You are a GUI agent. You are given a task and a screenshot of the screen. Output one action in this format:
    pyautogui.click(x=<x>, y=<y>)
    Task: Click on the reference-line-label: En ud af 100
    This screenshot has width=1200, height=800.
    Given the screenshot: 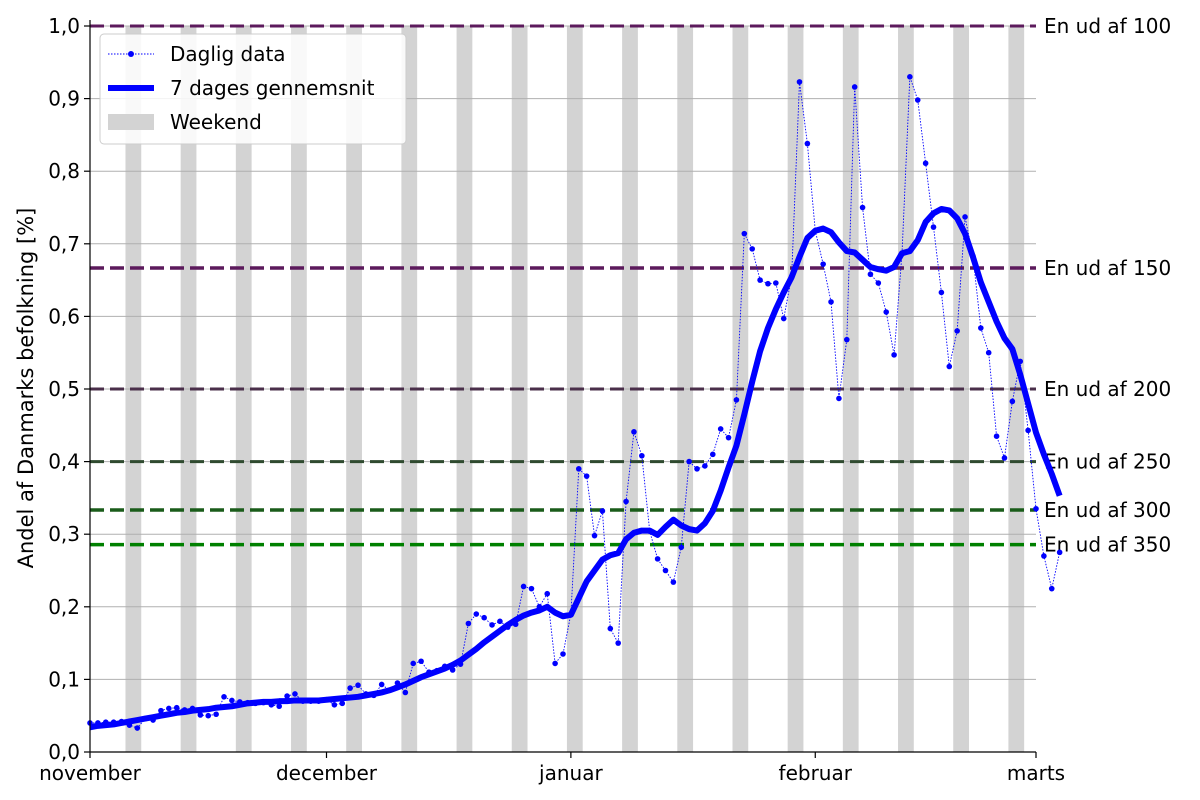 What is the action you would take?
    pyautogui.click(x=1107, y=26)
    